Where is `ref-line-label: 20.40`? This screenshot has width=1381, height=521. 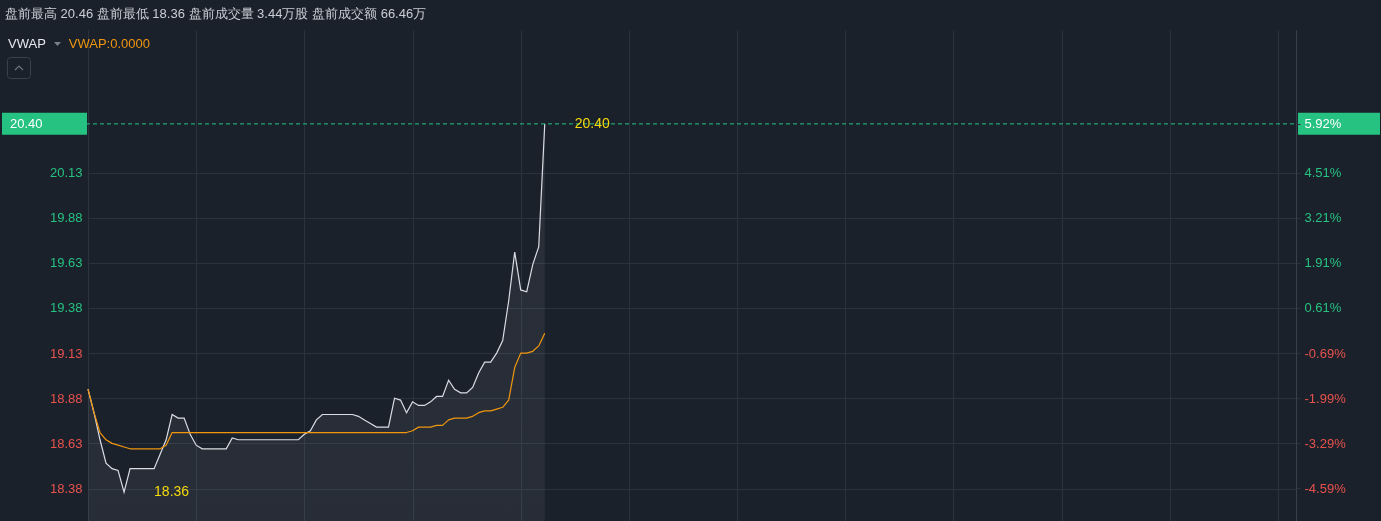 ref-line-label: 20.40 is located at coordinates (26, 123).